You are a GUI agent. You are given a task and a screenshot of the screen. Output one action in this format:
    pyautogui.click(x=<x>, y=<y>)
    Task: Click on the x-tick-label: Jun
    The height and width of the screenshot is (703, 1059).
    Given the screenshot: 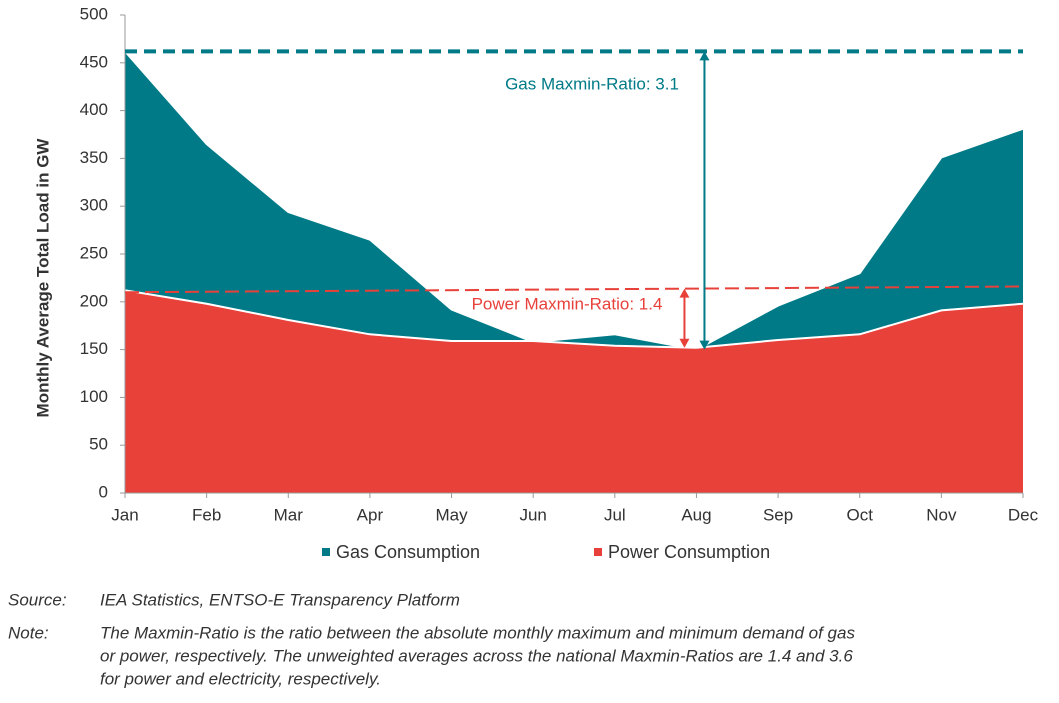 What is the action you would take?
    pyautogui.click(x=532, y=514)
    